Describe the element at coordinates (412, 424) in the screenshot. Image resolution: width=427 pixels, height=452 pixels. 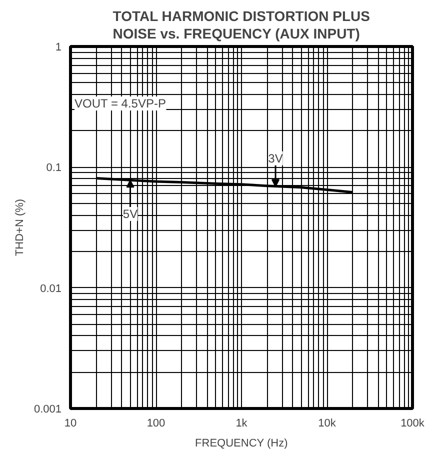
I see `x-tick-label: 100k` at that location.